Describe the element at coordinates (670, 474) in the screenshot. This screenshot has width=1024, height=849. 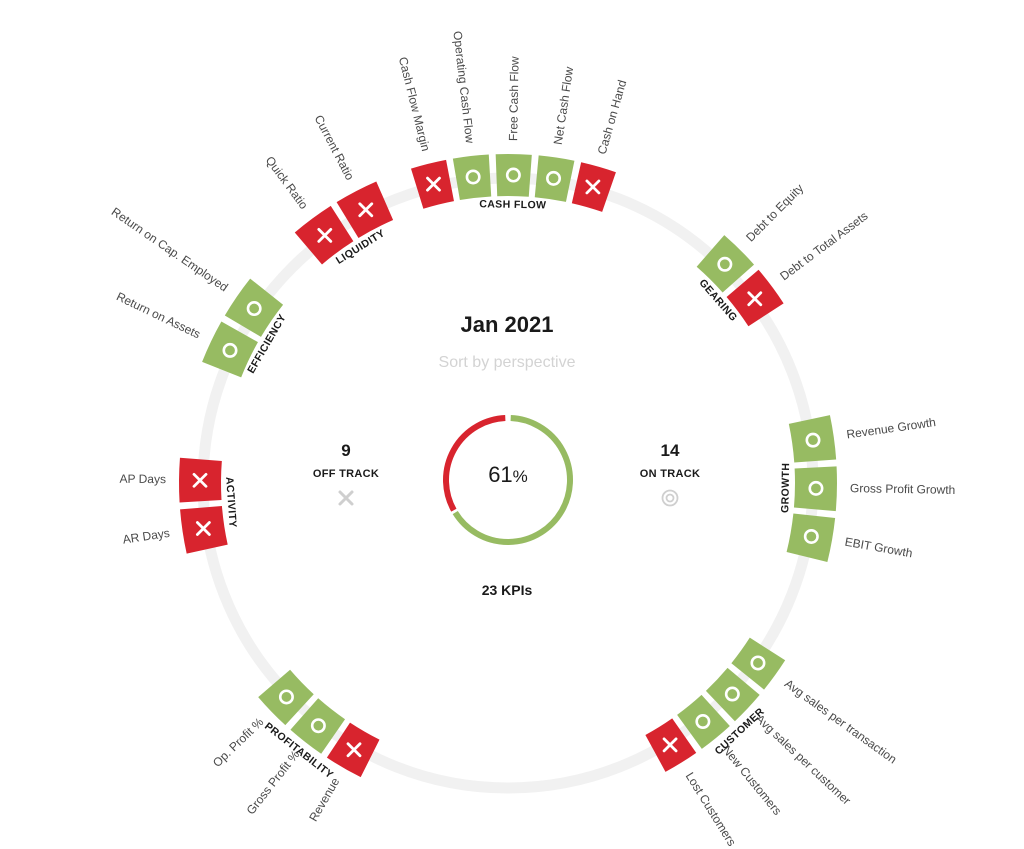
I see `on-track-label: ON TRACK` at that location.